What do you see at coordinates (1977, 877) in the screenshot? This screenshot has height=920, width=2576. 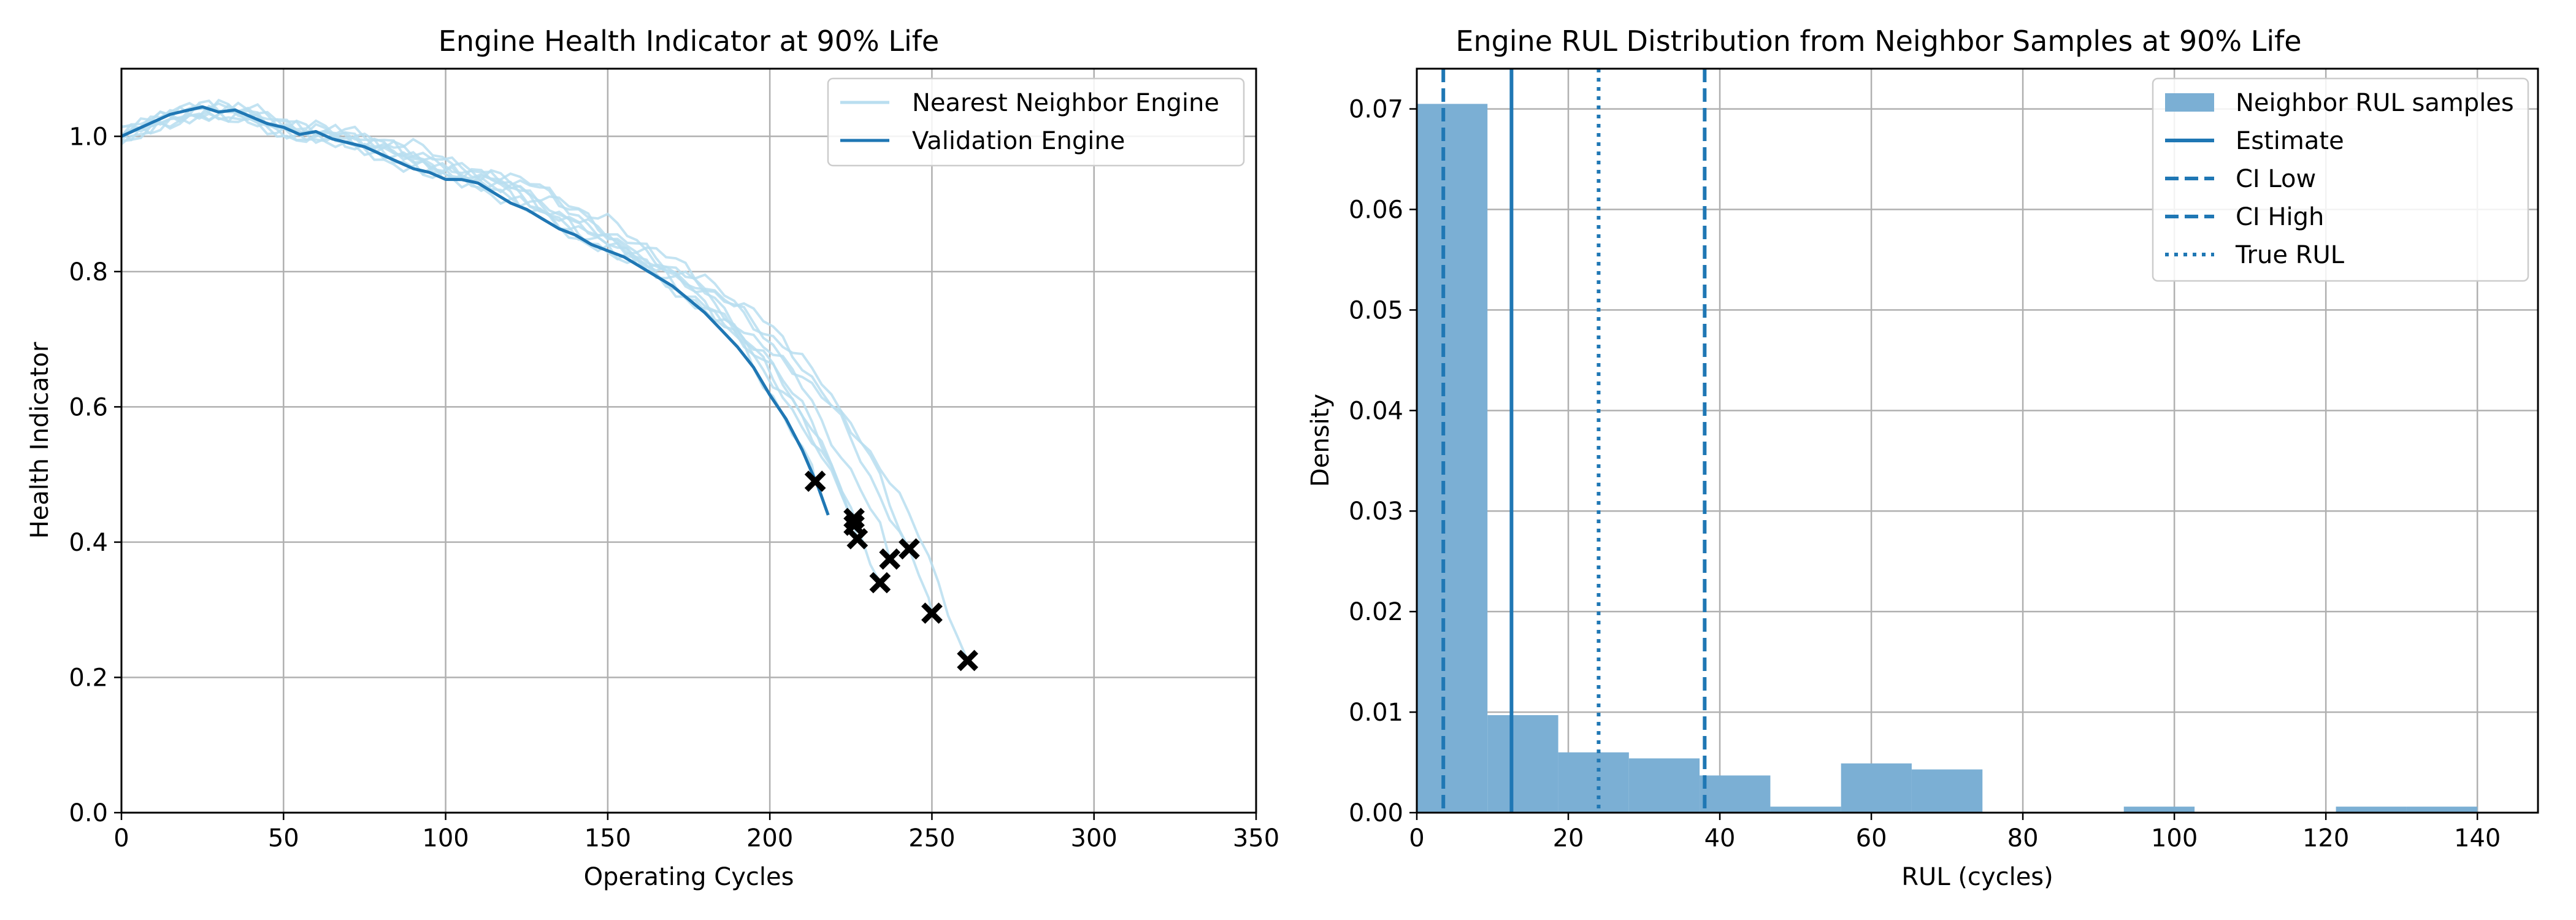 I see `right-x-axis-label: RUL (cycles)` at bounding box center [1977, 877].